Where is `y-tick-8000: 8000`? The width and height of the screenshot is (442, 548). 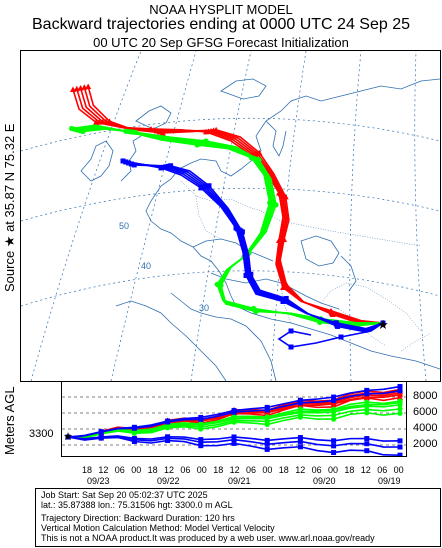
y-tick-8000: 8000 is located at coordinates (425, 396).